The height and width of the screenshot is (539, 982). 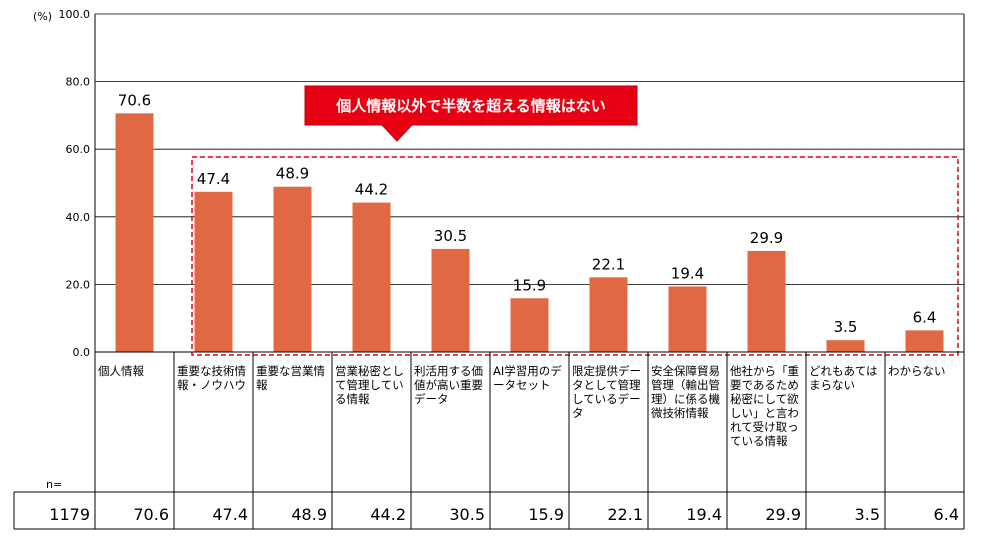 What do you see at coordinates (470, 106) in the screenshot?
I see `annotation-text: 個人情報以外で半数を超える情報はない` at bounding box center [470, 106].